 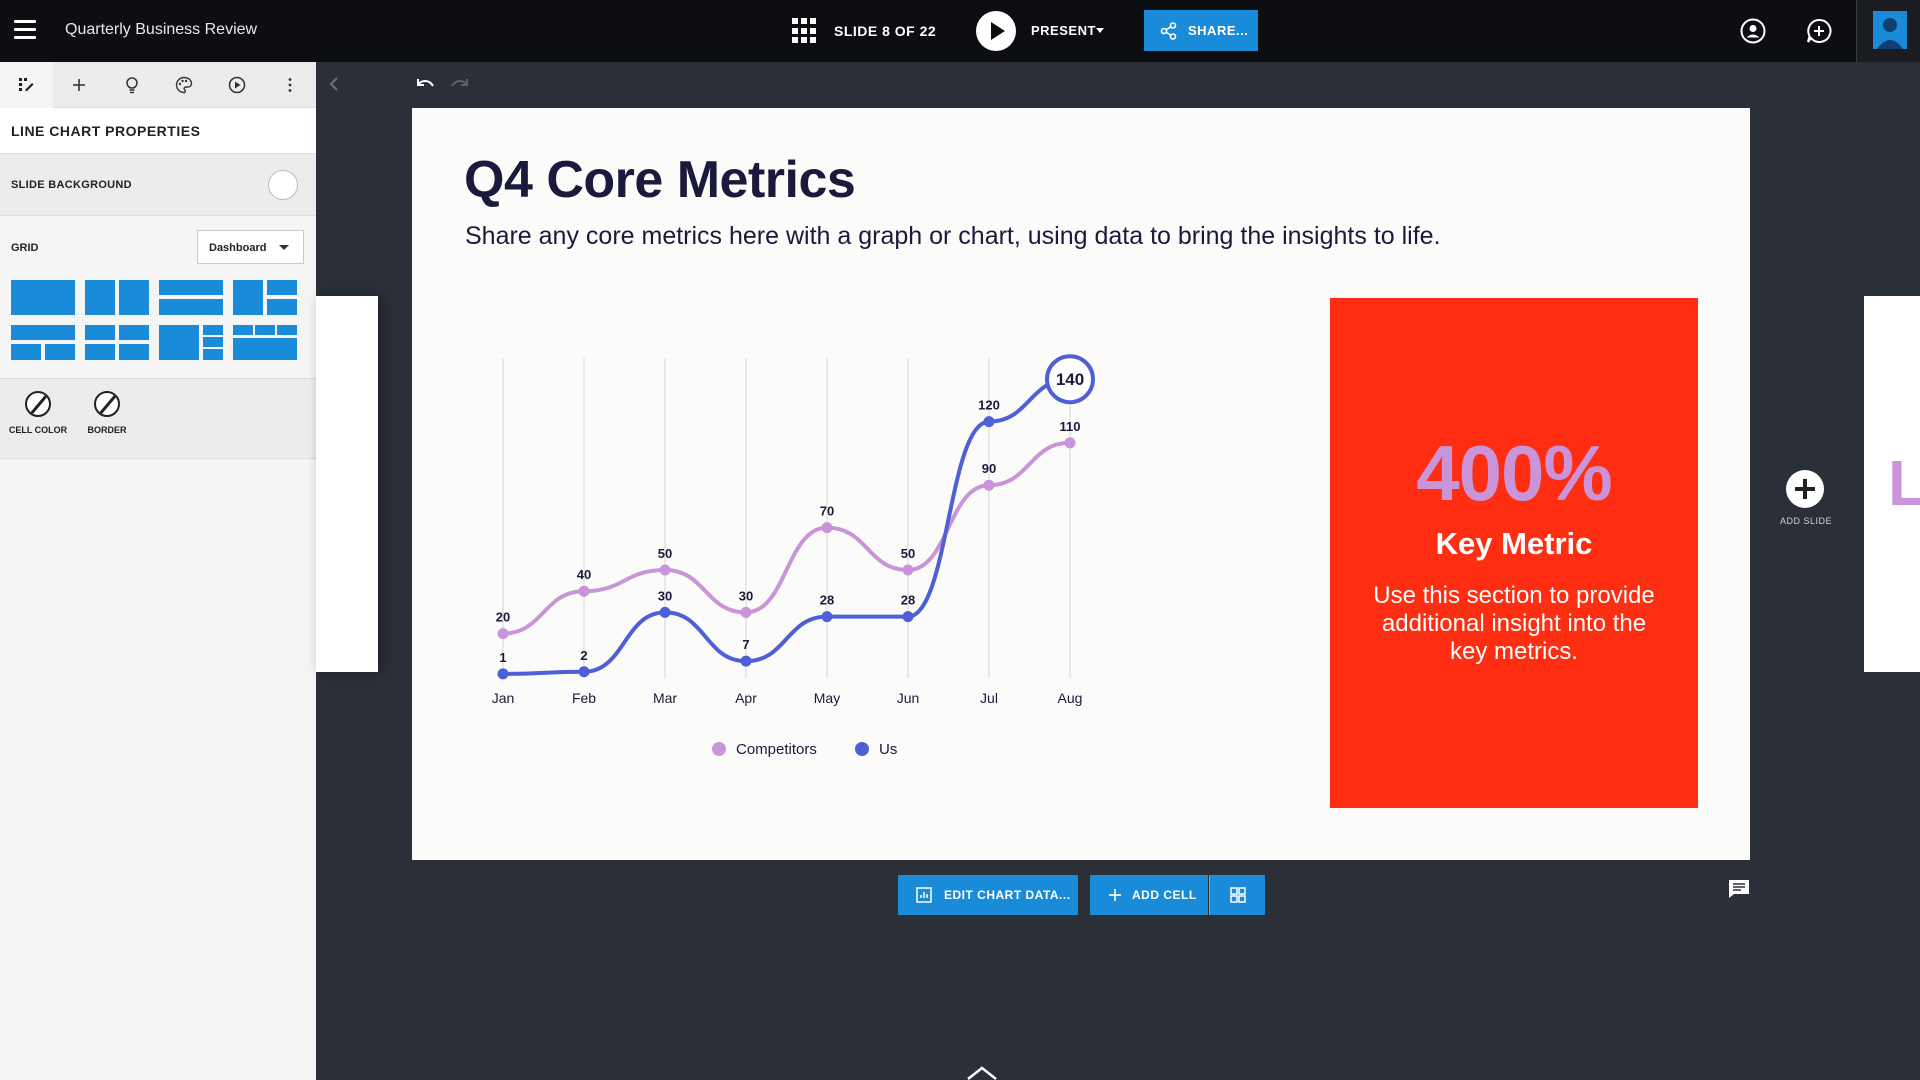 I want to click on series-line-competitors, so click(x=786, y=538).